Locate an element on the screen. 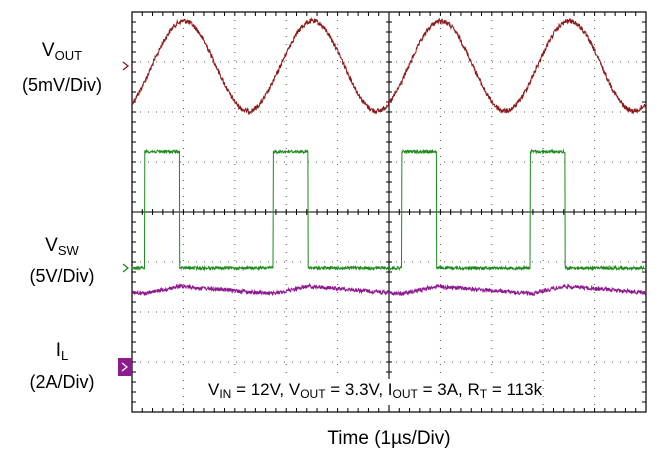 The width and height of the screenshot is (659, 458). marker-il-arrow-icon is located at coordinates (125, 367).